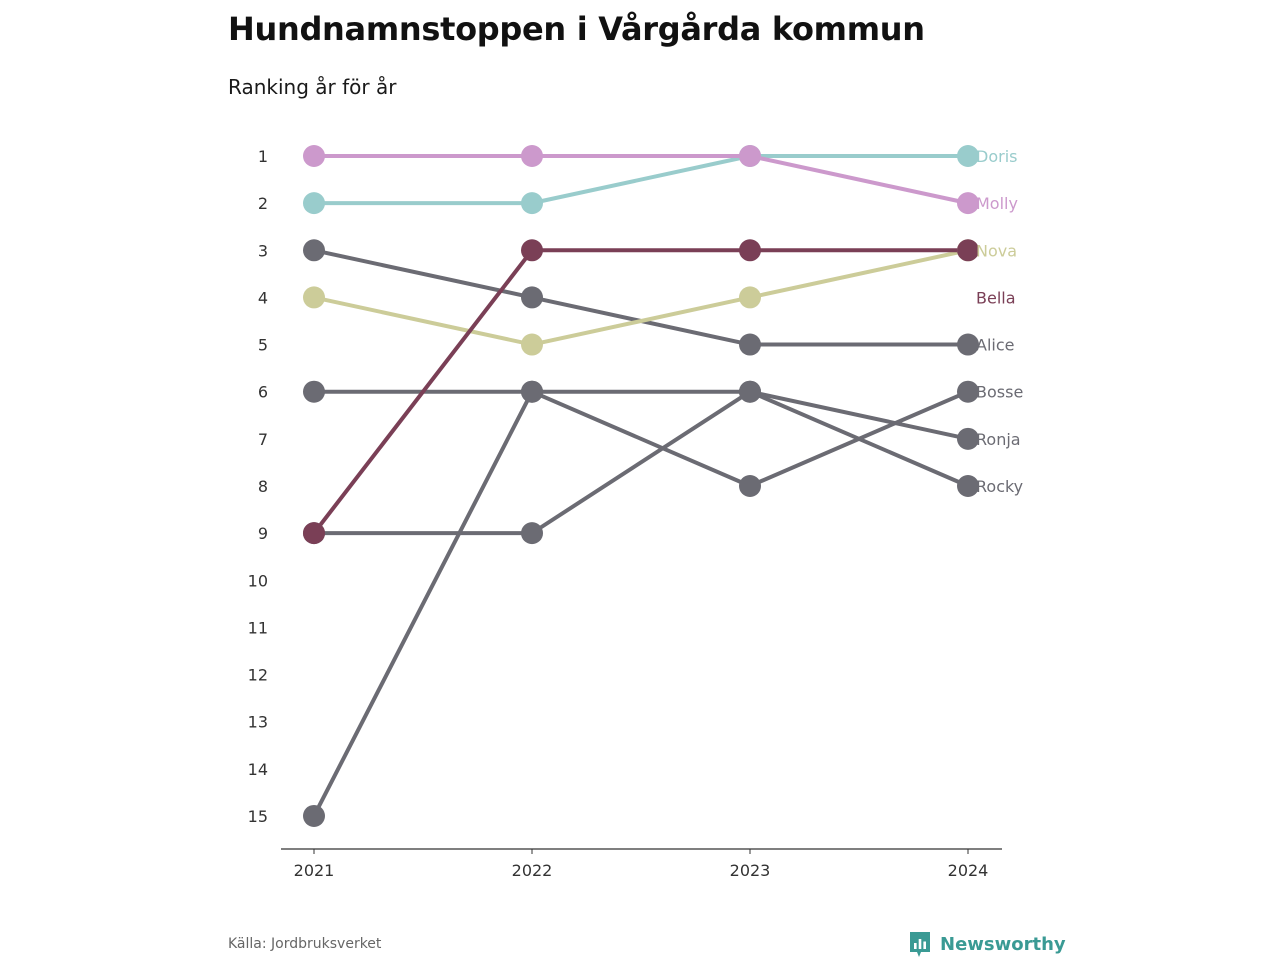 The image size is (1280, 960). I want to click on chart-subtitle: Ranking år för år, so click(312, 87).